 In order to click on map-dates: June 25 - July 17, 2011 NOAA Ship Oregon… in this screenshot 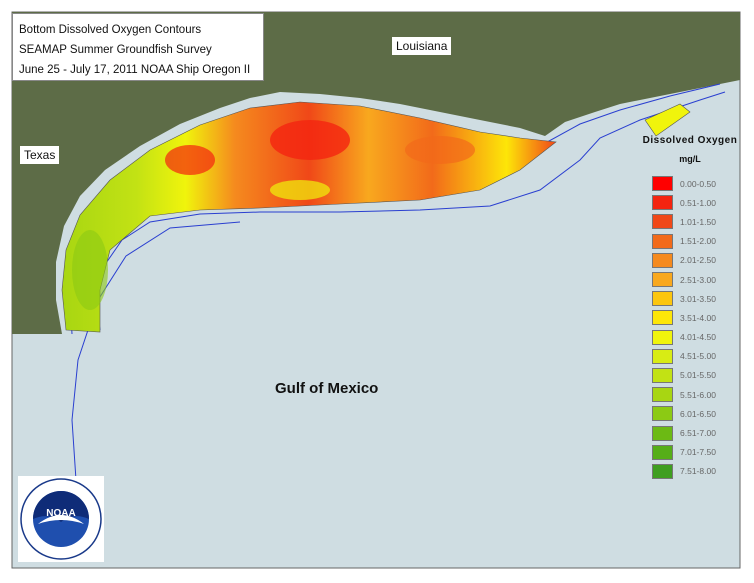, I will do `click(135, 70)`.